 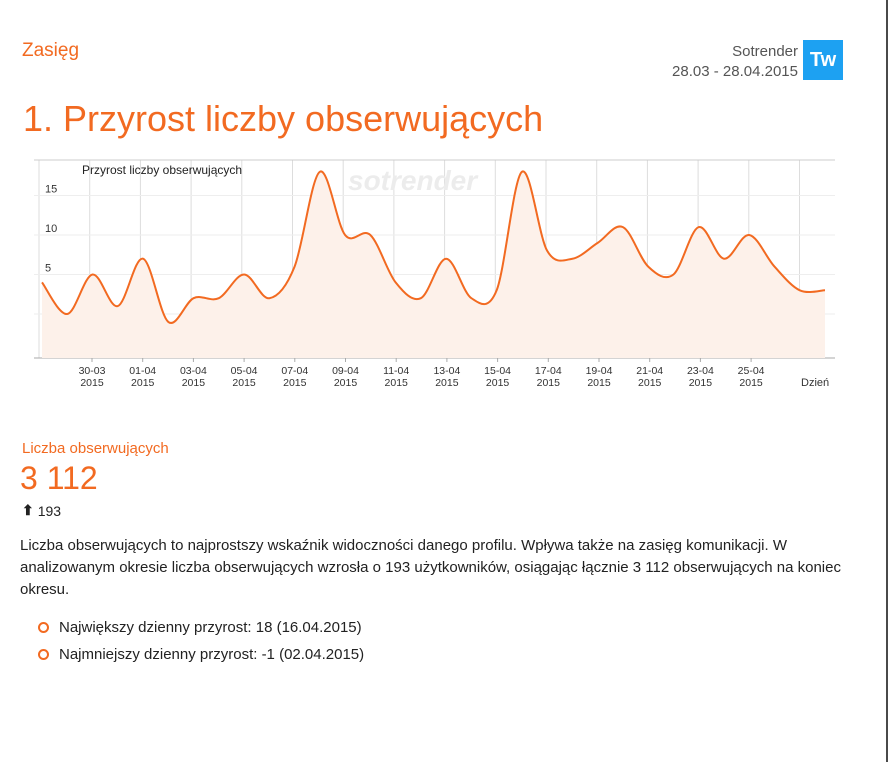 I want to click on twitter-badge-icon: Tw, so click(x=823, y=60).